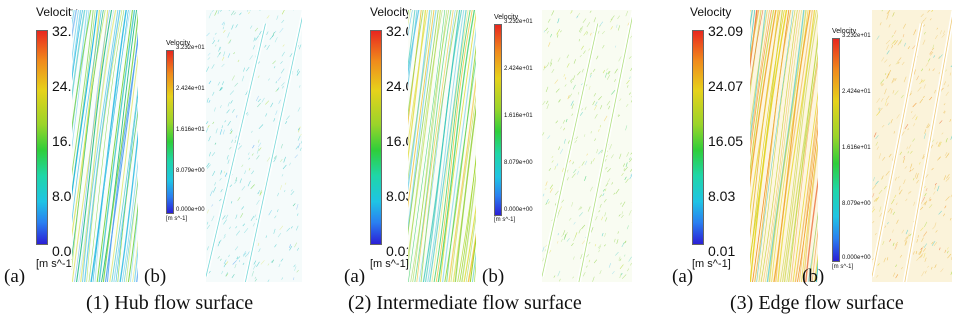  I want to click on colorbar-a-tick: 24.07, so click(726, 86).